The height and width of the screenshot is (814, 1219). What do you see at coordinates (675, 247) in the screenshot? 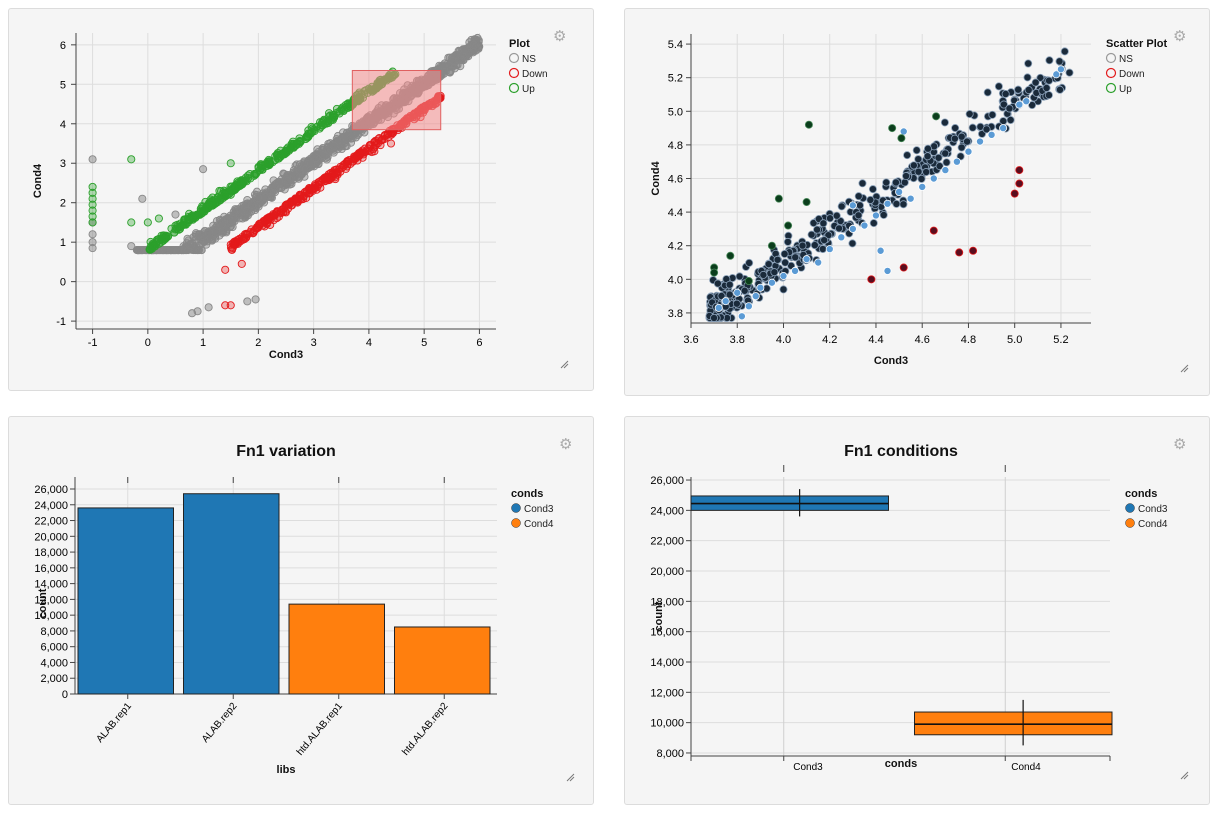
I see `y-tick-label: 4.2` at bounding box center [675, 247].